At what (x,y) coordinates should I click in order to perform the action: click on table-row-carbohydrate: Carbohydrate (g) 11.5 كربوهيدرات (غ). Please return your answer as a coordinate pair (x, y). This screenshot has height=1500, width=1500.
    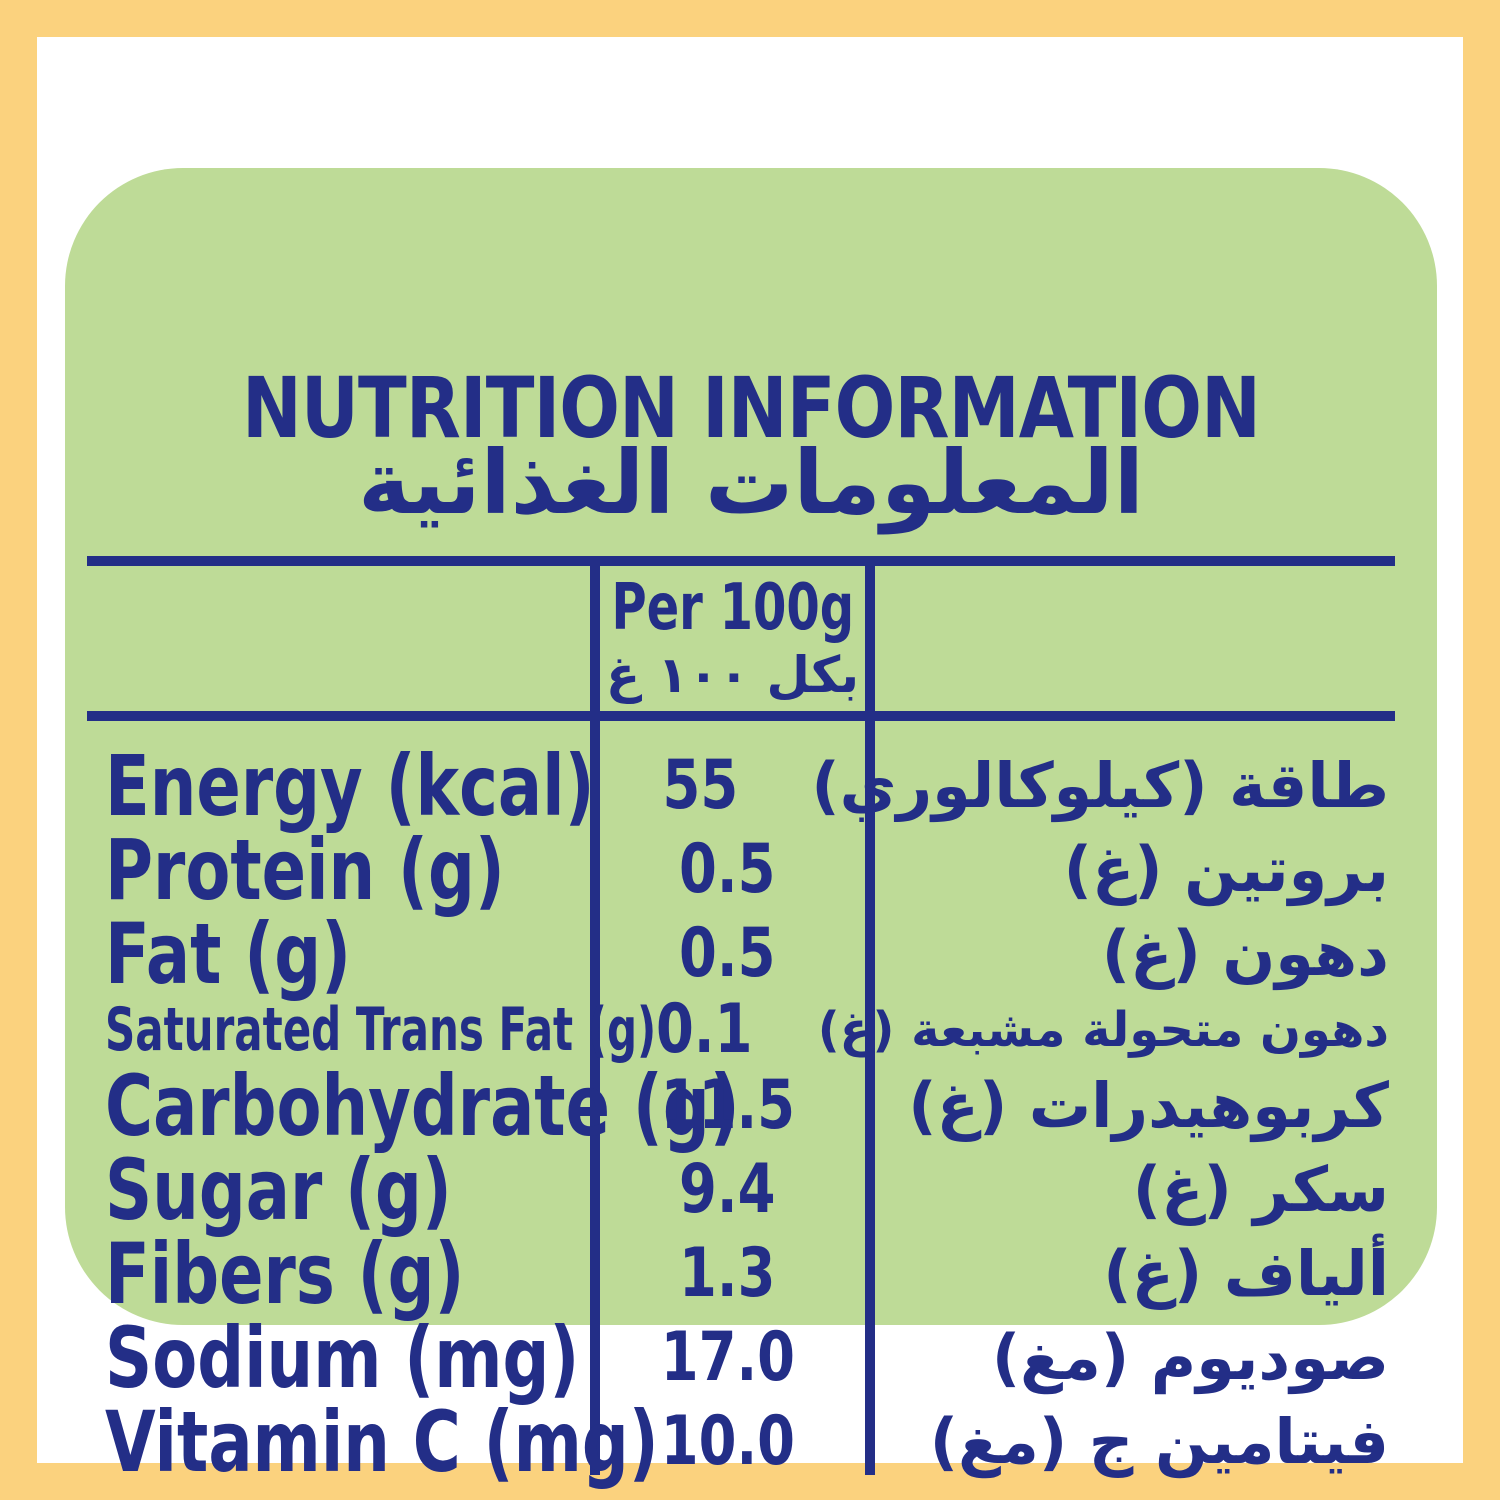
    Looking at the image, I should click on (745, 1106).